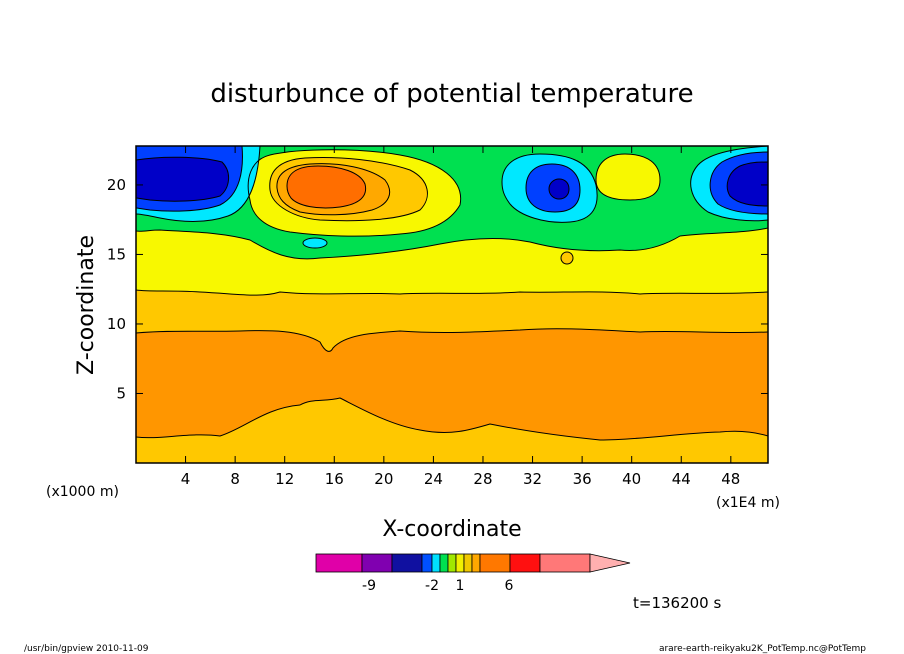 This screenshot has width=904, height=654. Describe the element at coordinates (116, 254) in the screenshot. I see `y-tick-label: 15` at that location.